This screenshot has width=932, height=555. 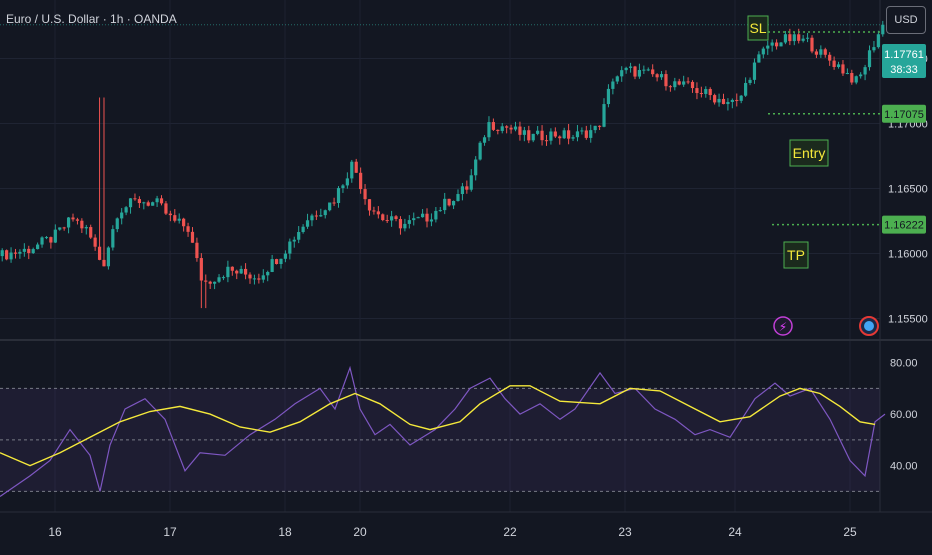 What do you see at coordinates (796, 255) in the screenshot?
I see `tp-annotation-box` at bounding box center [796, 255].